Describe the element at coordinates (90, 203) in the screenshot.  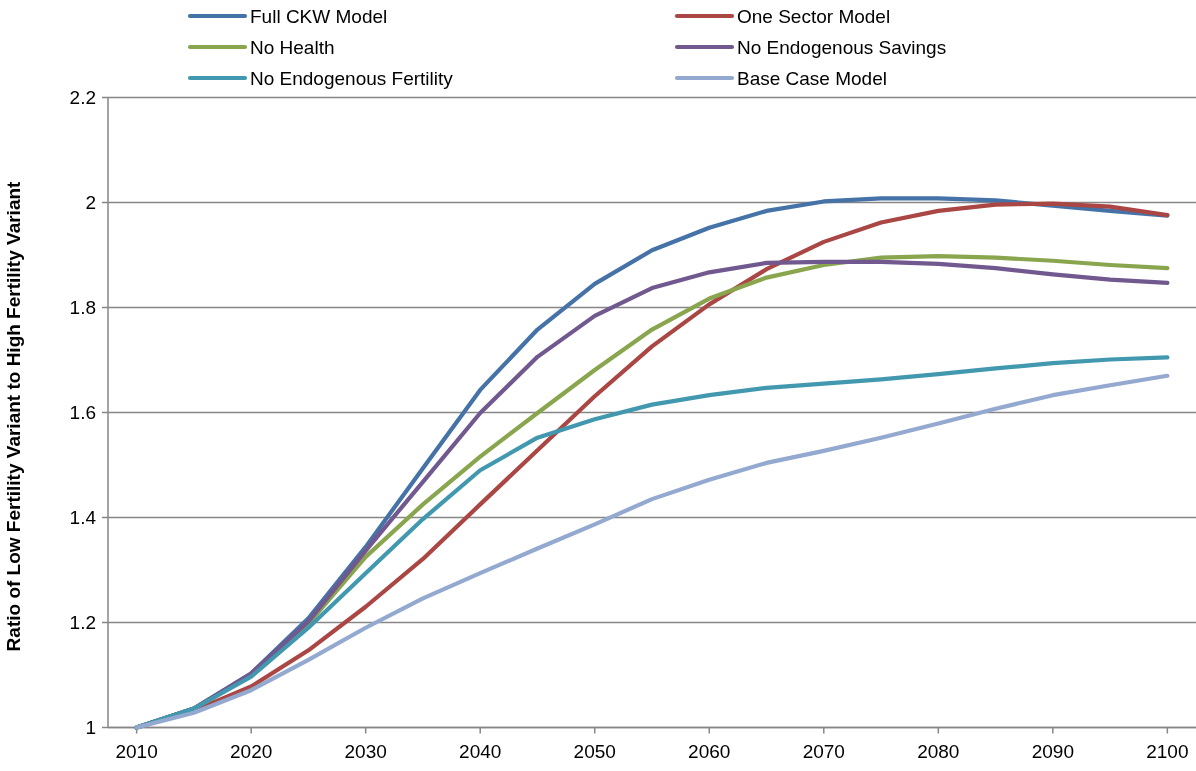
I see `y-tick-label: 2` at that location.